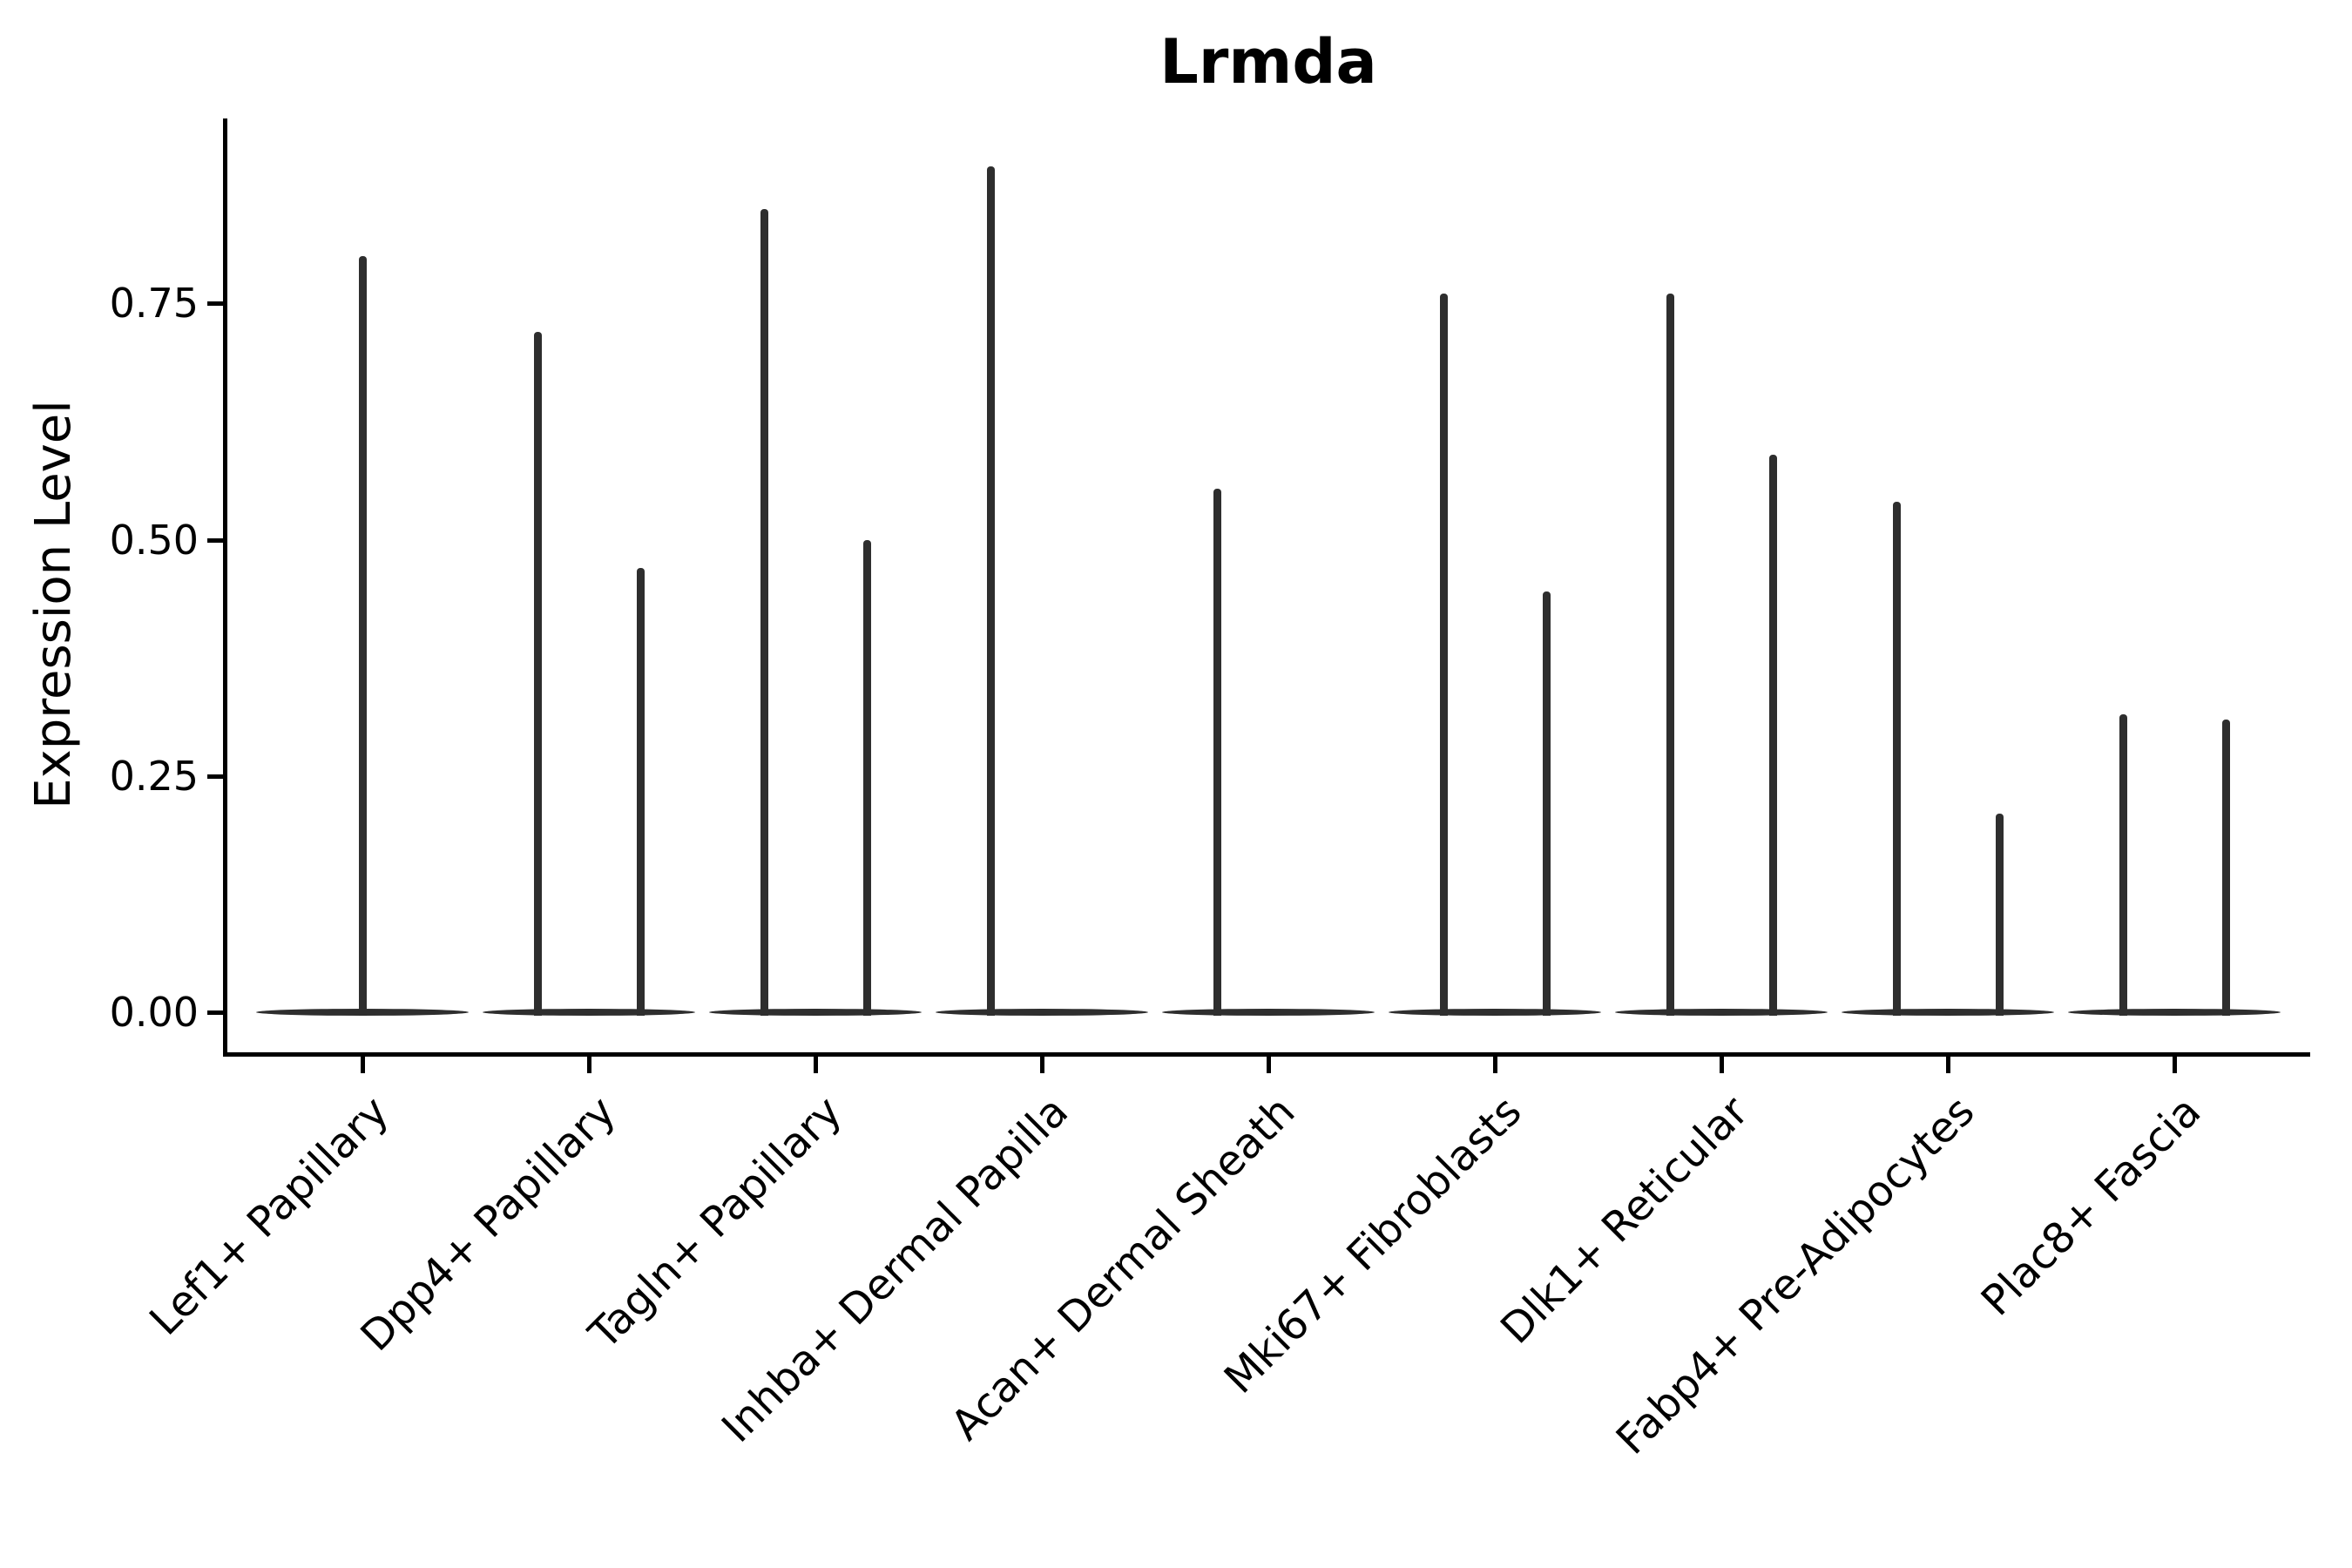 This screenshot has height=1568, width=2352. Describe the element at coordinates (488, 1223) in the screenshot. I see `x-tick-label: Dpp4+ Papillary` at that location.